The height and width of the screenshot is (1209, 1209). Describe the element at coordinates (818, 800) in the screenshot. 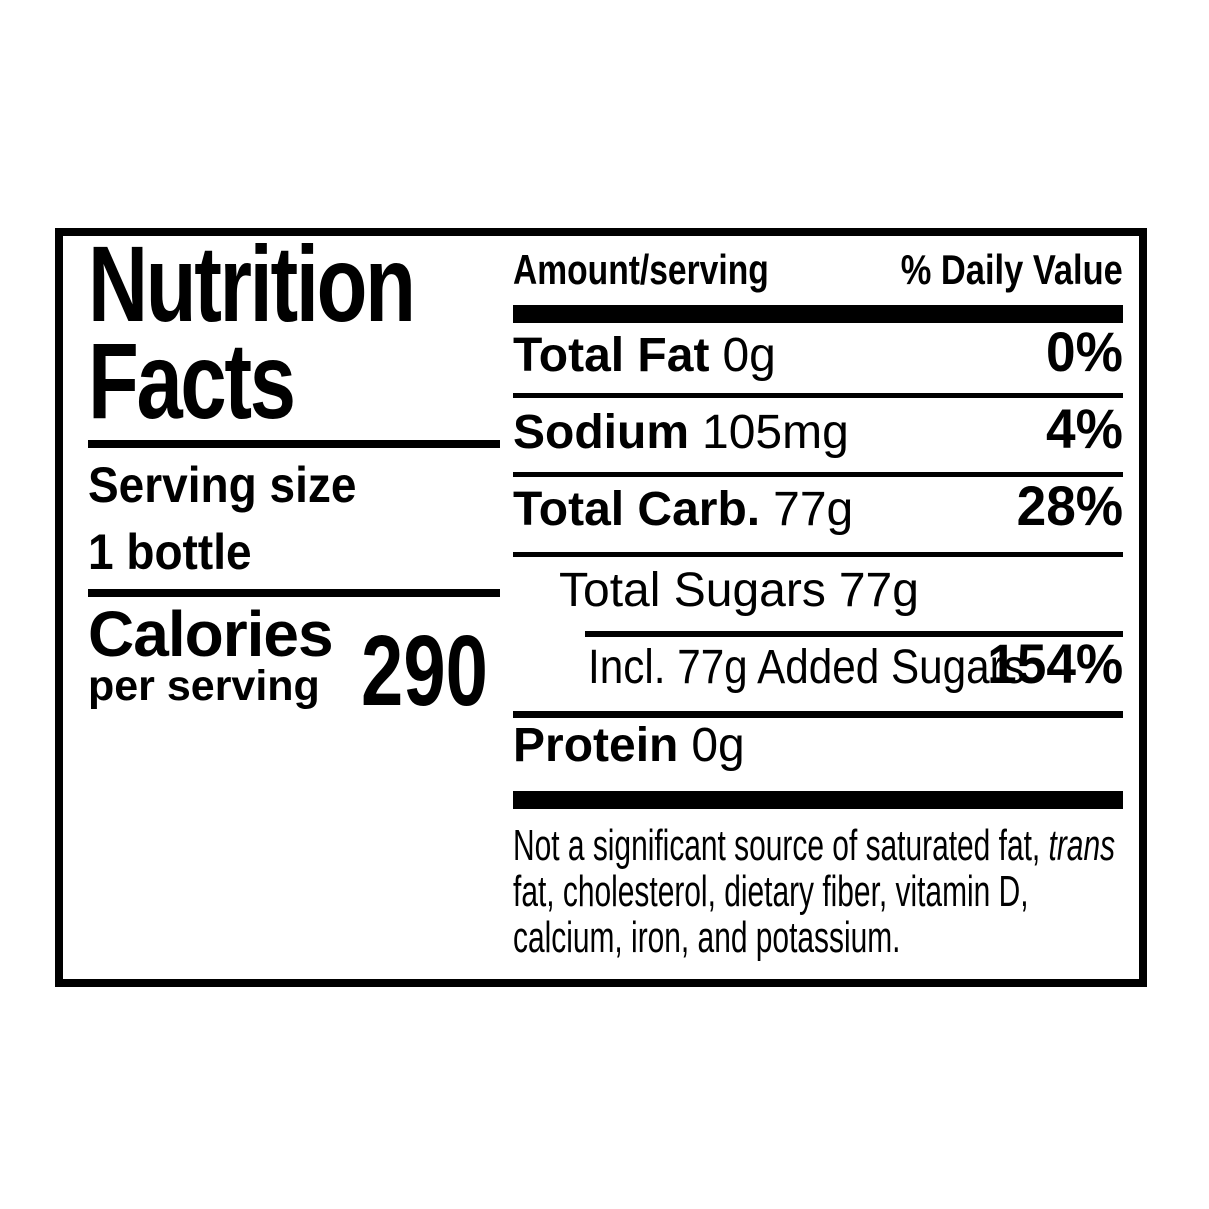

I see `thick-divider-bottom` at that location.